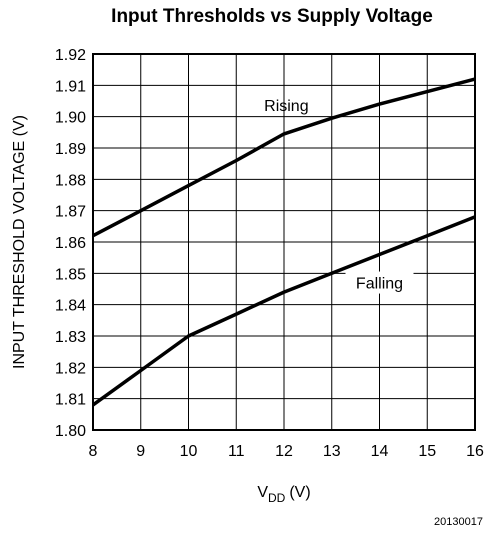 This screenshot has height=538, width=490. I want to click on figure-id: 20130017, so click(458, 522).